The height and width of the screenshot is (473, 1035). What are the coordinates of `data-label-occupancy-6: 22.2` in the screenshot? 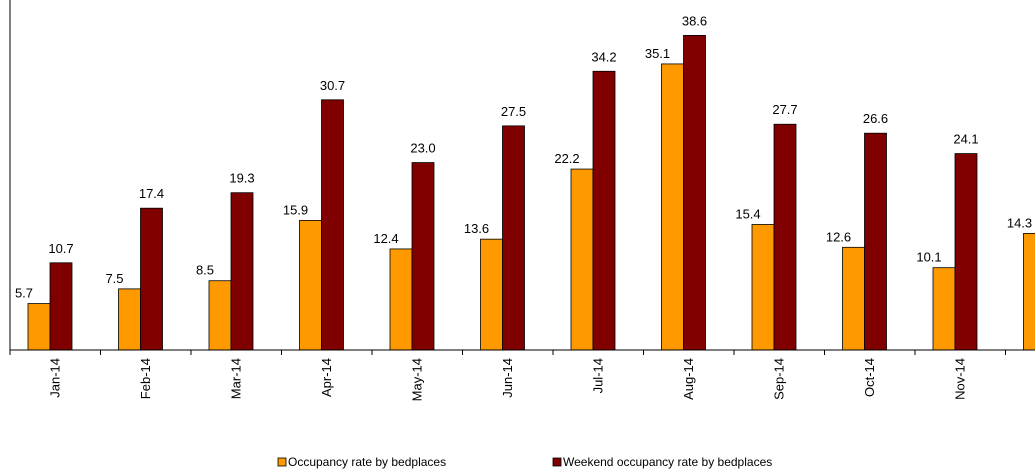 It's located at (566, 158).